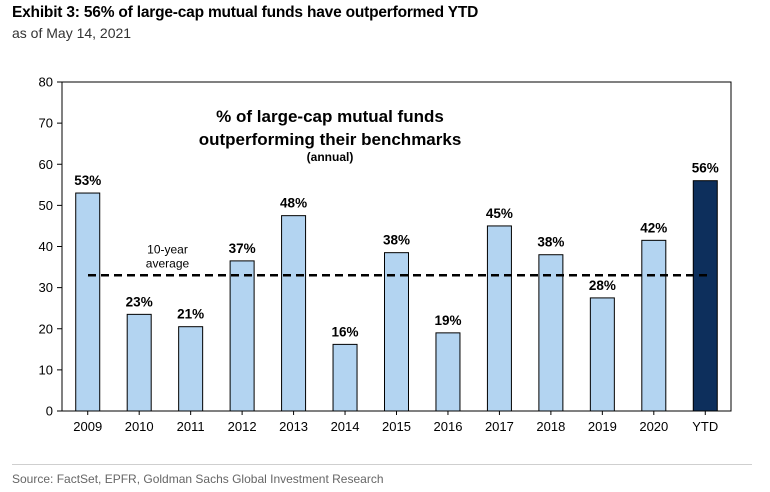  I want to click on bar-2017, so click(499, 318).